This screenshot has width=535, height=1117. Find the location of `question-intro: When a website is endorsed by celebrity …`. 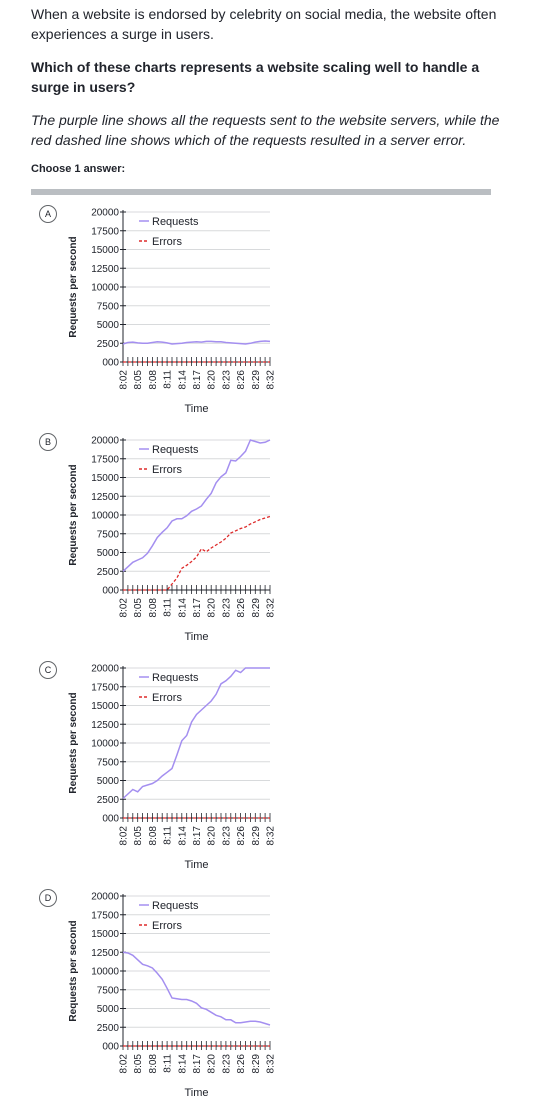

question-intro: When a website is endorsed by celebrity … is located at coordinates (264, 24).